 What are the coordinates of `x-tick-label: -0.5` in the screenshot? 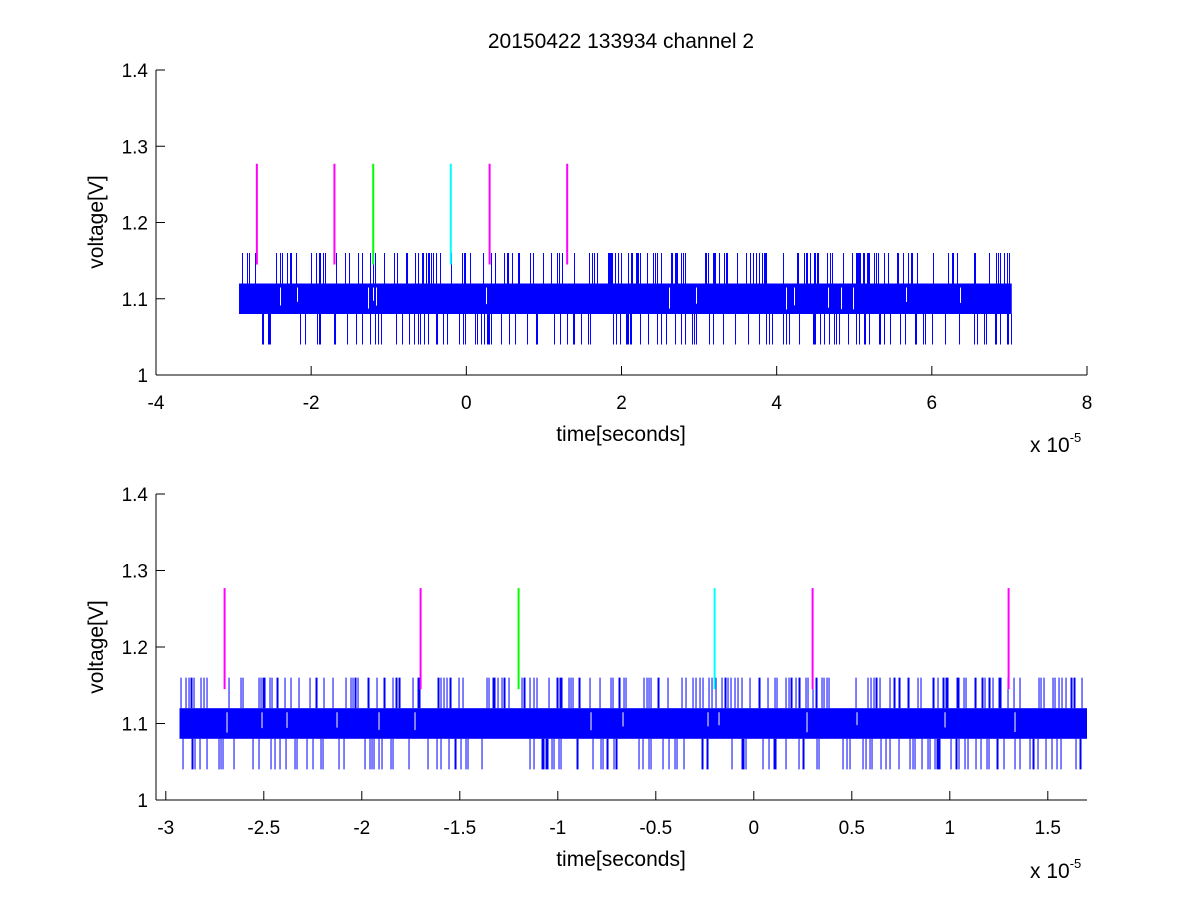 It's located at (655, 828).